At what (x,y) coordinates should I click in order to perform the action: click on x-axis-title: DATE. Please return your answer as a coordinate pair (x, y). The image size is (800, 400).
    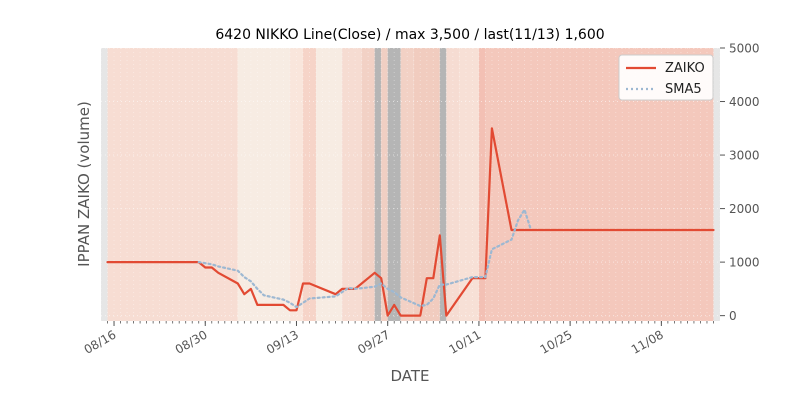
    Looking at the image, I should click on (409, 376).